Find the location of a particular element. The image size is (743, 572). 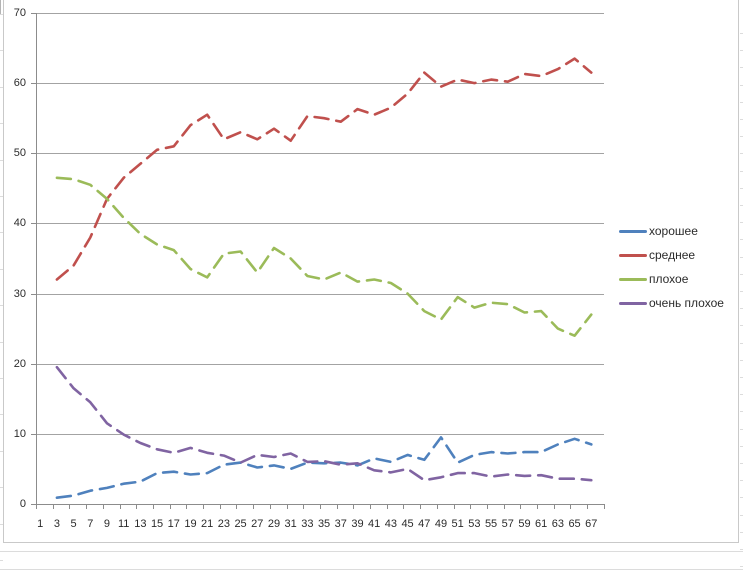

x-axis-label-65: 65 is located at coordinates (574, 524).